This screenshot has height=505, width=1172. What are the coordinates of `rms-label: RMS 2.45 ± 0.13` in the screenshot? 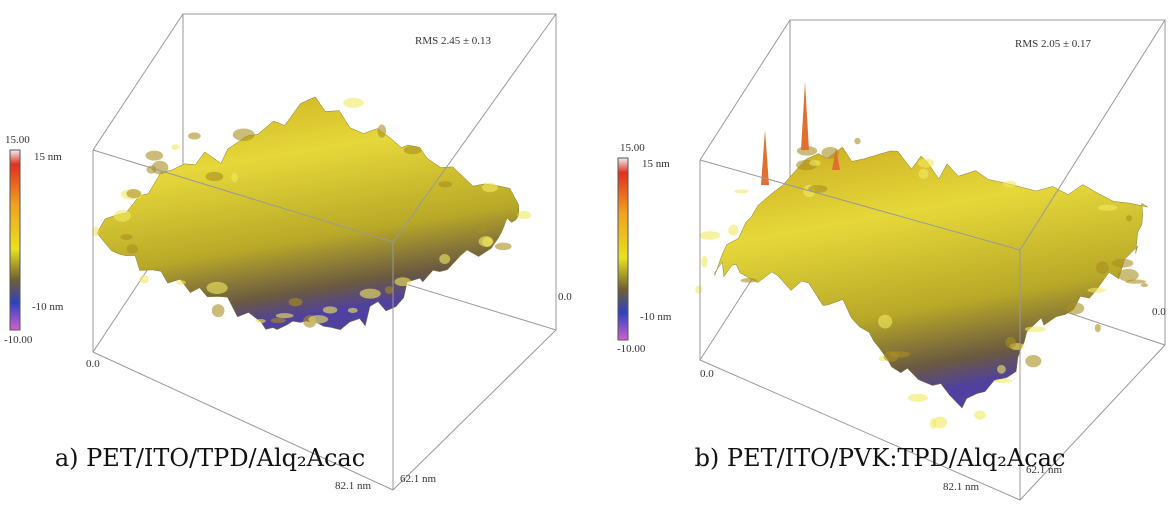 It's located at (453, 41).